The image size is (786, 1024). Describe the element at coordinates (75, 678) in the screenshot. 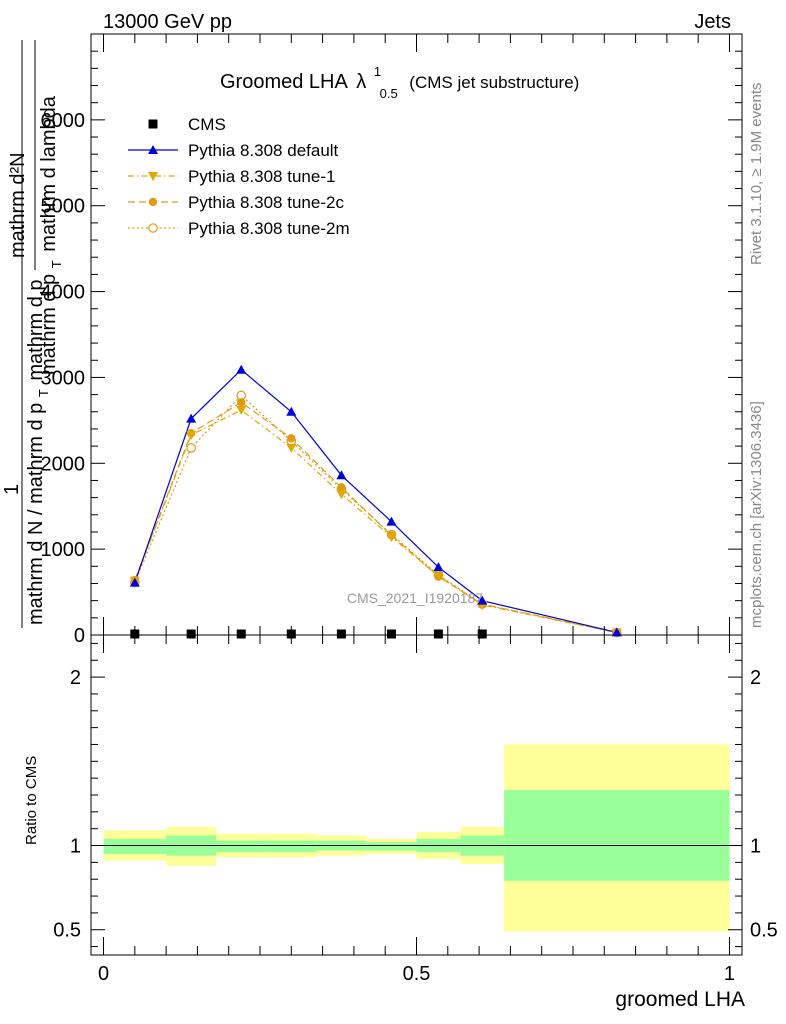

I see `ratio-y-tick-label: 2` at that location.